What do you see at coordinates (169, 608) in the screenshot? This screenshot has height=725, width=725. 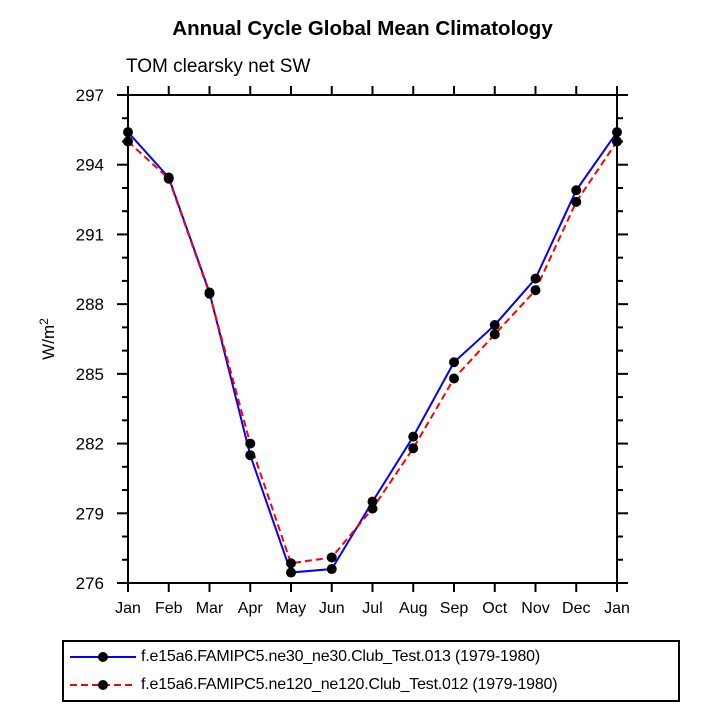 I see `x-tick-label: Feb` at bounding box center [169, 608].